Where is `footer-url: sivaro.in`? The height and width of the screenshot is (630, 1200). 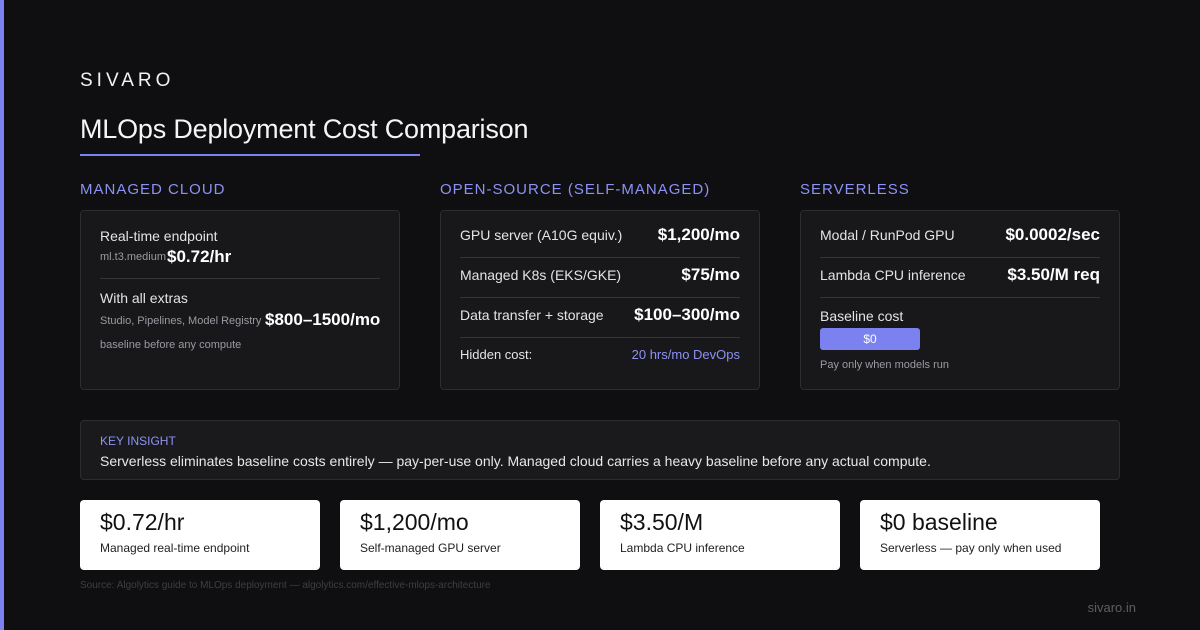
footer-url: sivaro.in is located at coordinates (1111, 607).